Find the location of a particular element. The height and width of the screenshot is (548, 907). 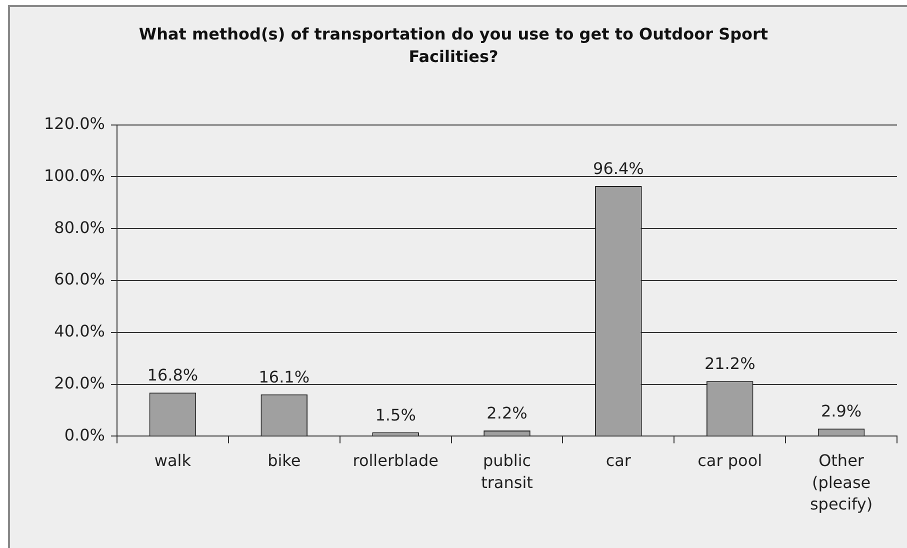

data-label: 2.9% is located at coordinates (841, 411).